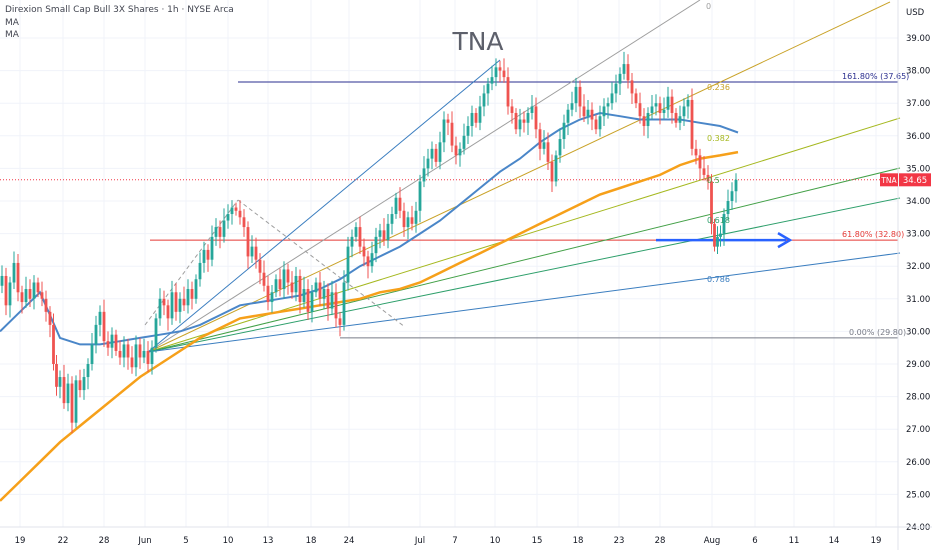 The width and height of the screenshot is (932, 554). What do you see at coordinates (918, 169) in the screenshot?
I see `y-tick-label: 35.00` at bounding box center [918, 169].